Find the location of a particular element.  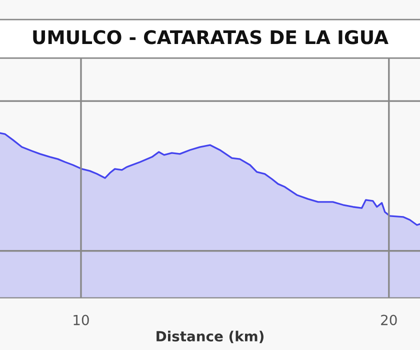

x-axis-title: Distance (km) is located at coordinates (210, 337).